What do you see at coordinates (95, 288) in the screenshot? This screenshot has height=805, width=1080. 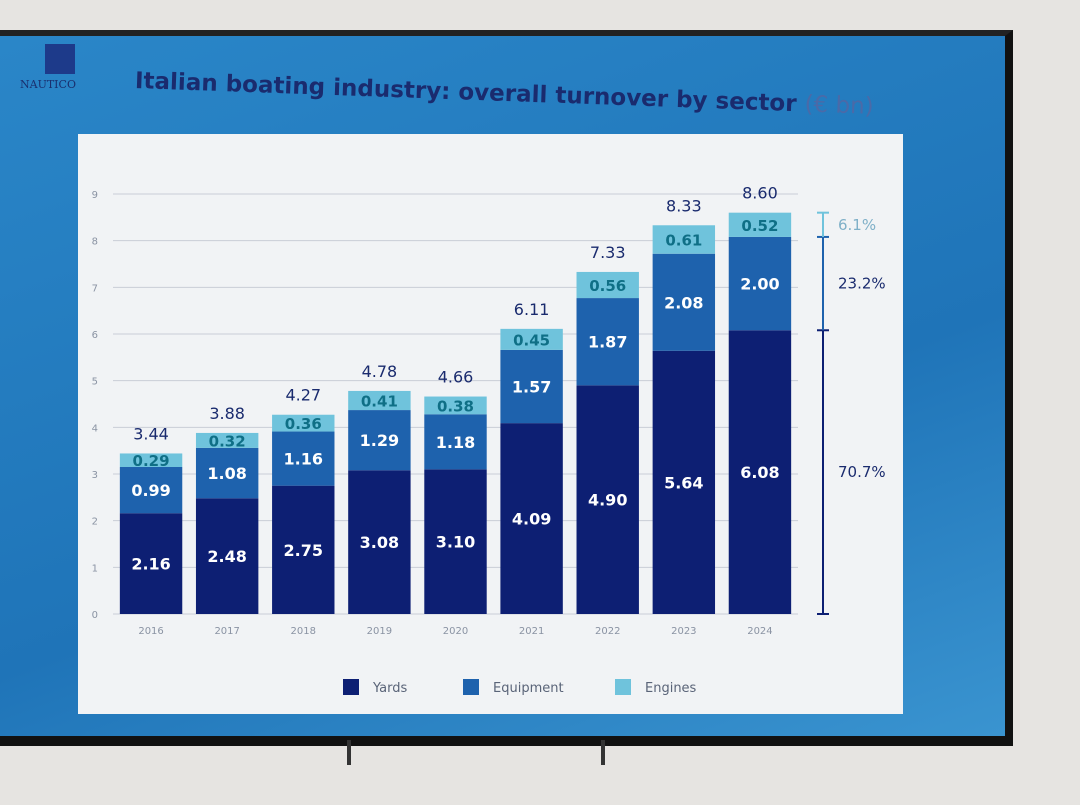 I see `y-tick-label: 7` at bounding box center [95, 288].